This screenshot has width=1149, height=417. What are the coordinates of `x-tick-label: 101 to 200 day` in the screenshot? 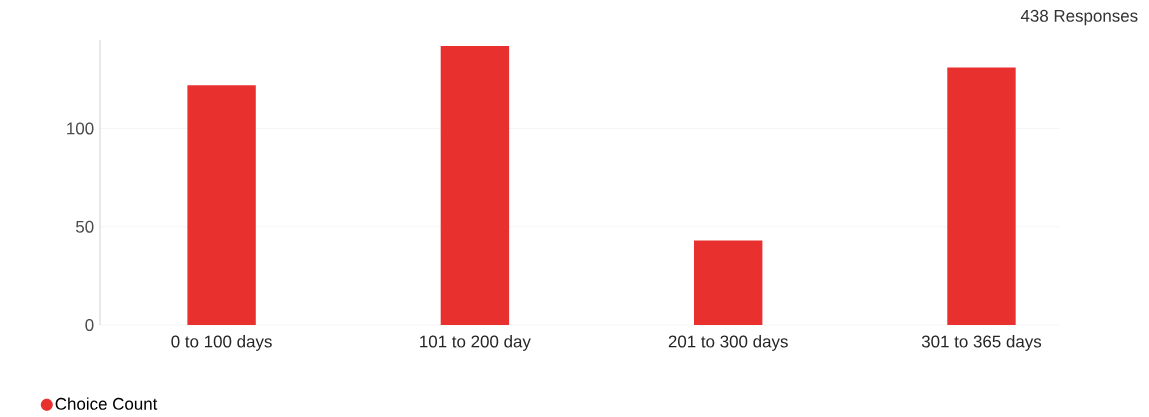 It's located at (475, 343).